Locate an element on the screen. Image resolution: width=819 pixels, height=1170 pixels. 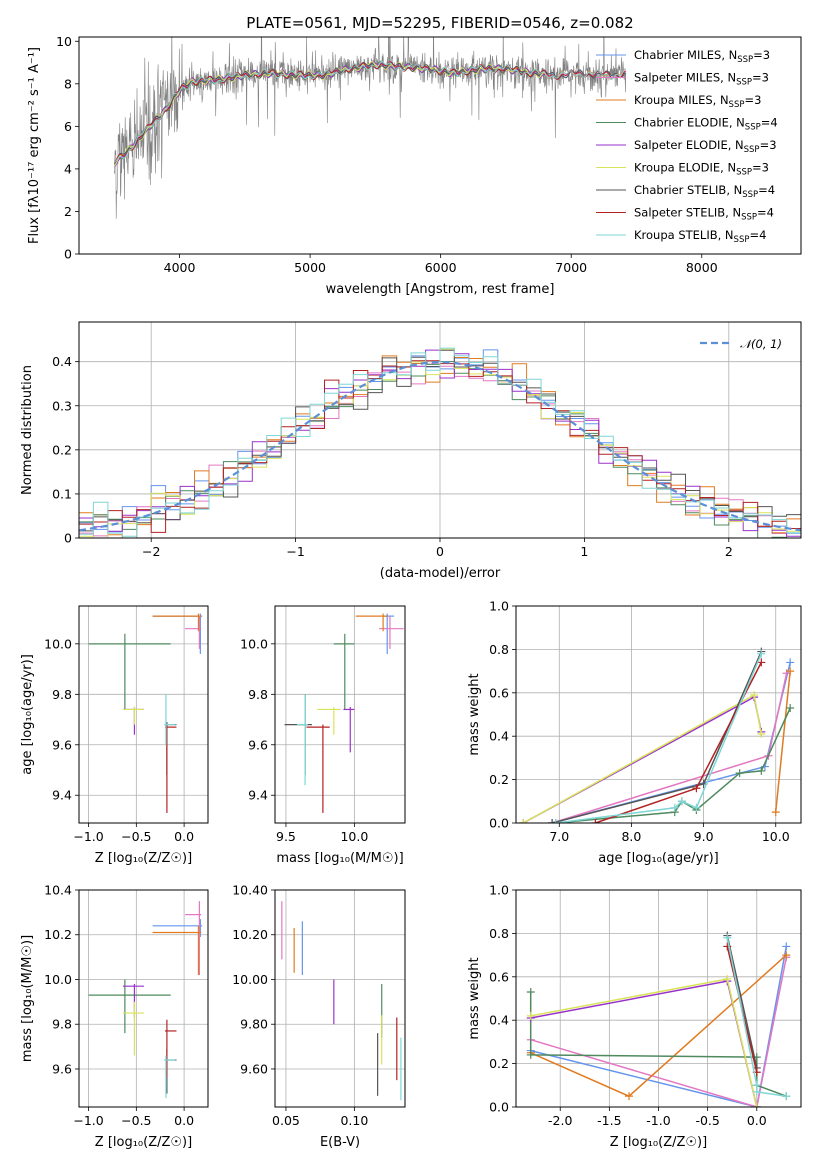
legend-entry: Chabrier MILES, NSSP=3 is located at coordinates (702, 56).